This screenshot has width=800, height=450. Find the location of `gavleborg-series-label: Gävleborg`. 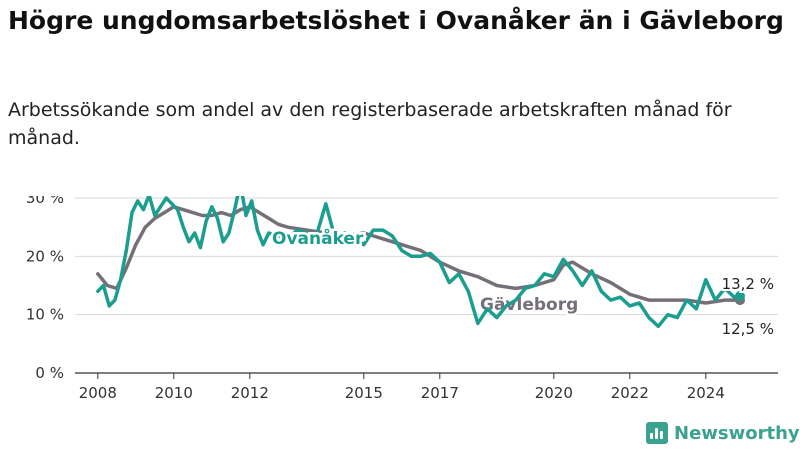

gavleborg-series-label: Gävleborg is located at coordinates (529, 305).